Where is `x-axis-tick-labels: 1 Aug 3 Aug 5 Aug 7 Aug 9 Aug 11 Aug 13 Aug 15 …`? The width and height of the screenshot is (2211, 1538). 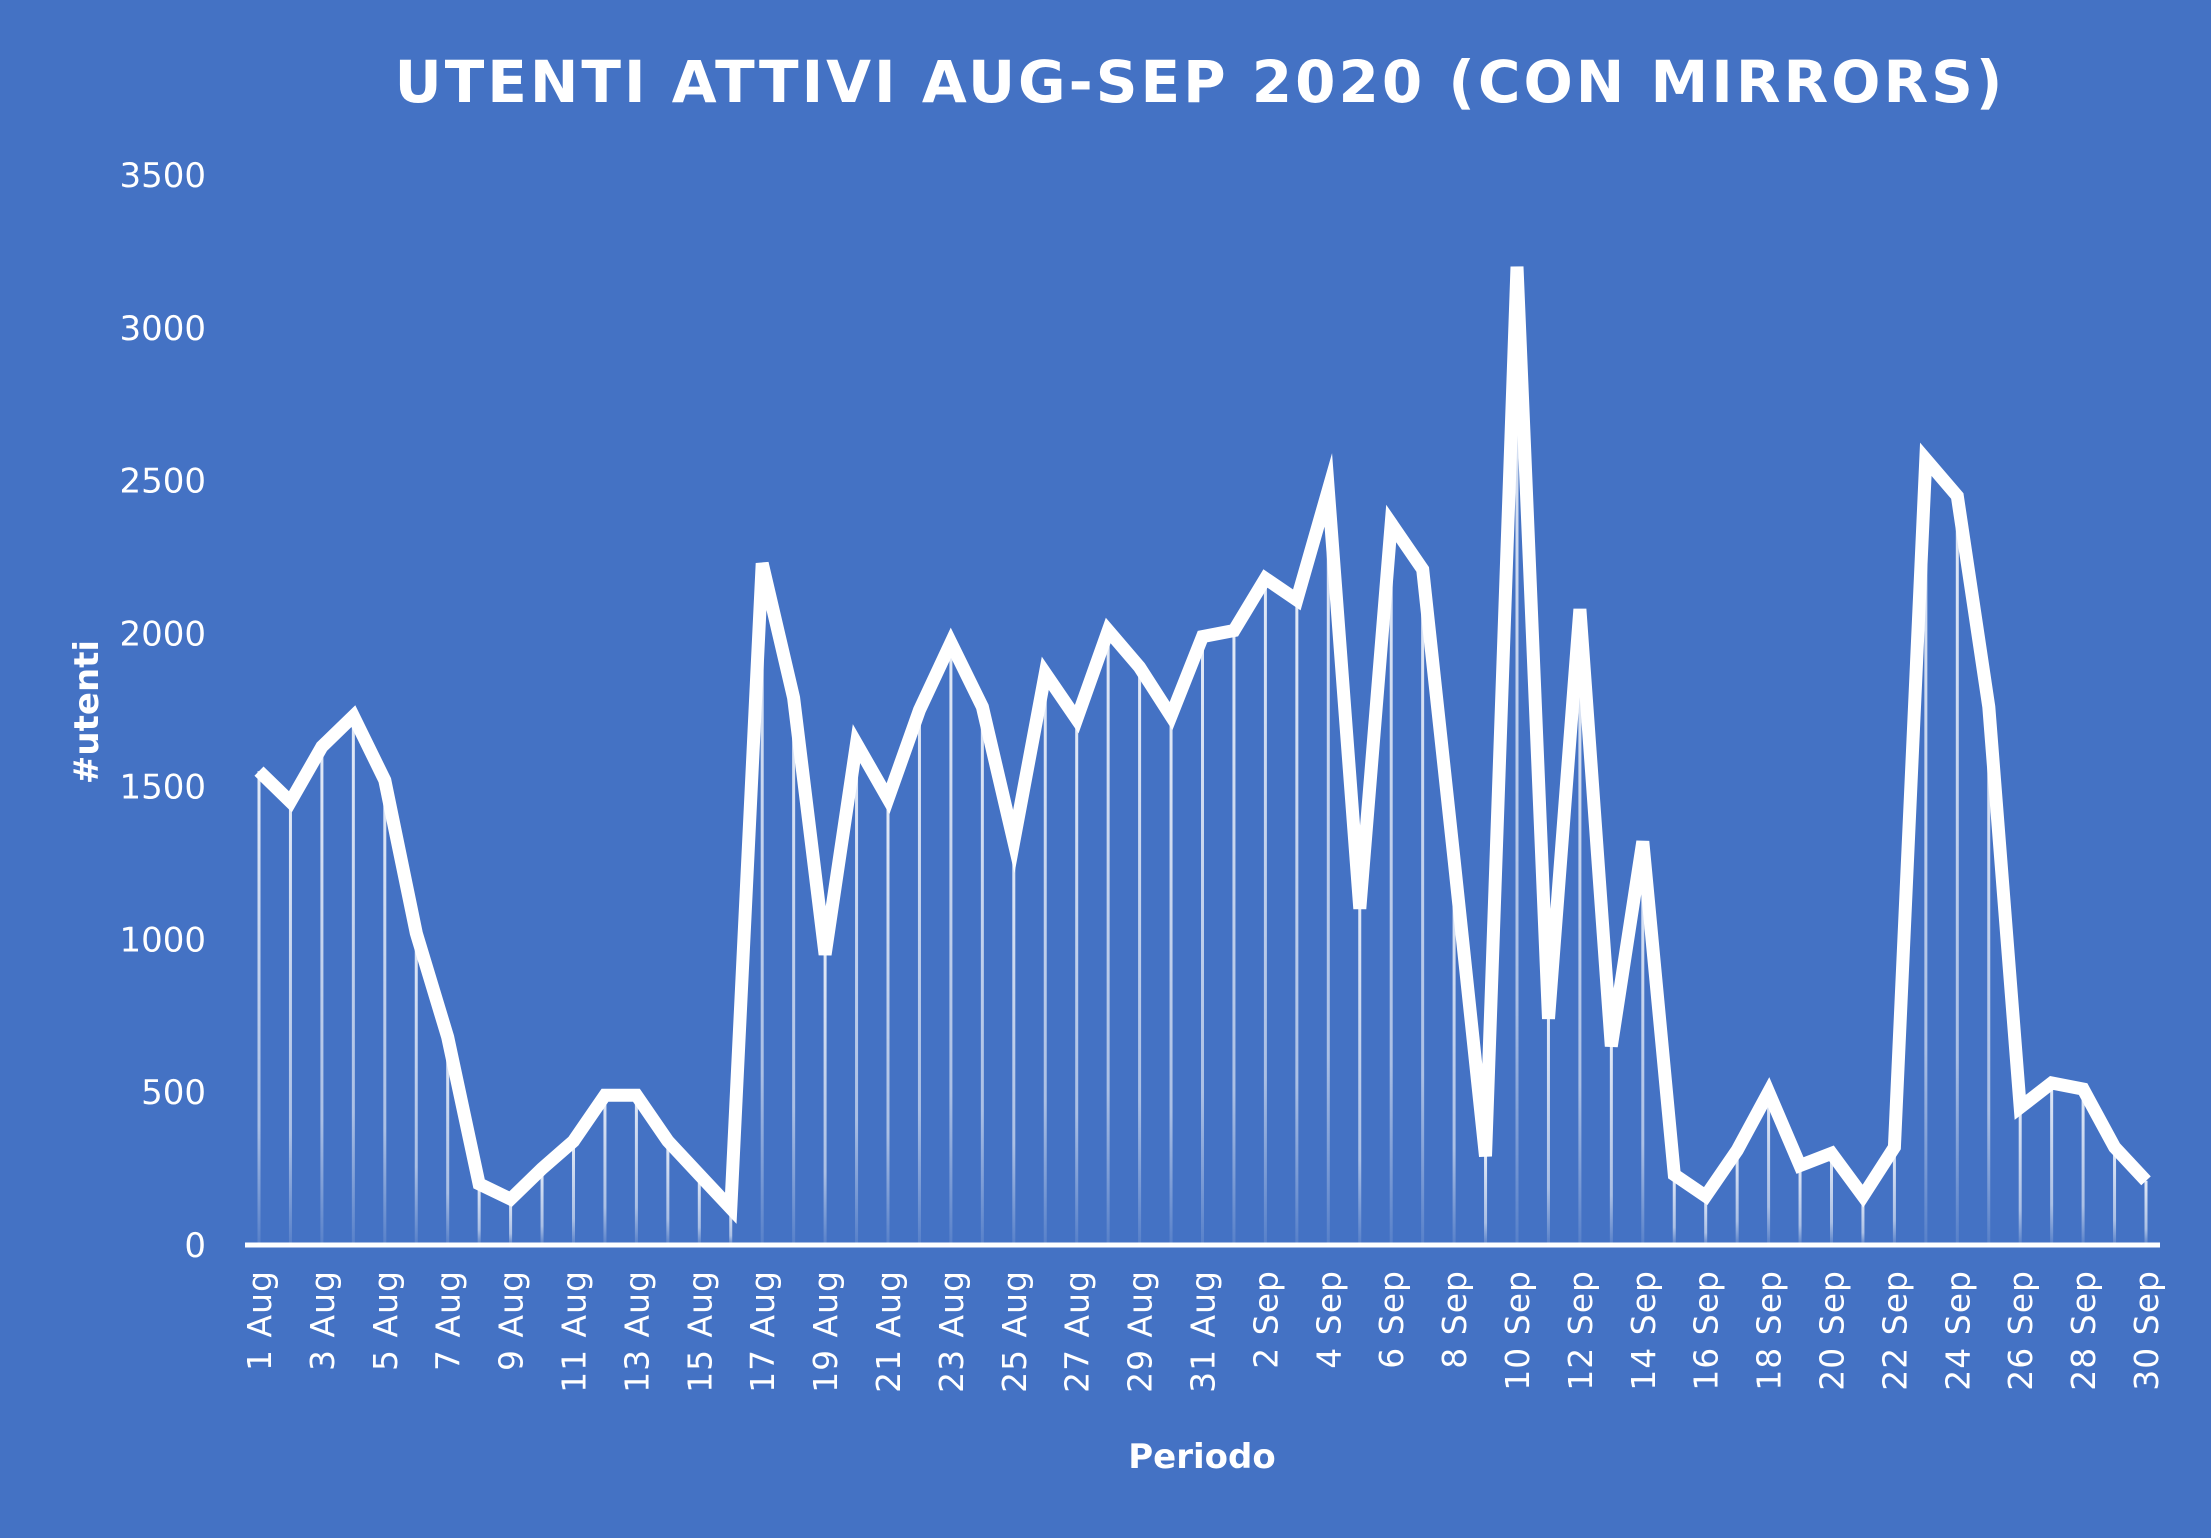 x-axis-tick-labels: 1 Aug 3 Aug 5 Aug 7 Aug 9 Aug 11 Aug 13 Aug 15 … is located at coordinates (1203, 1331).